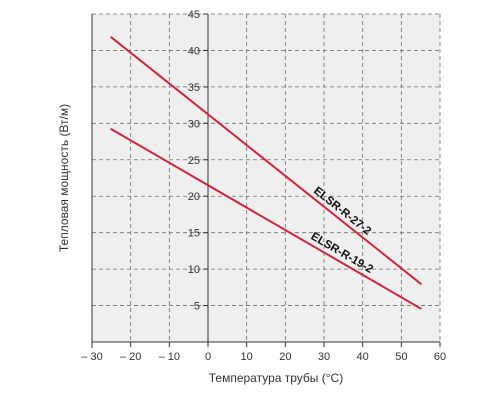 The image size is (500, 405). Describe the element at coordinates (324, 357) in the screenshot. I see `x-tick-label: 30` at that location.